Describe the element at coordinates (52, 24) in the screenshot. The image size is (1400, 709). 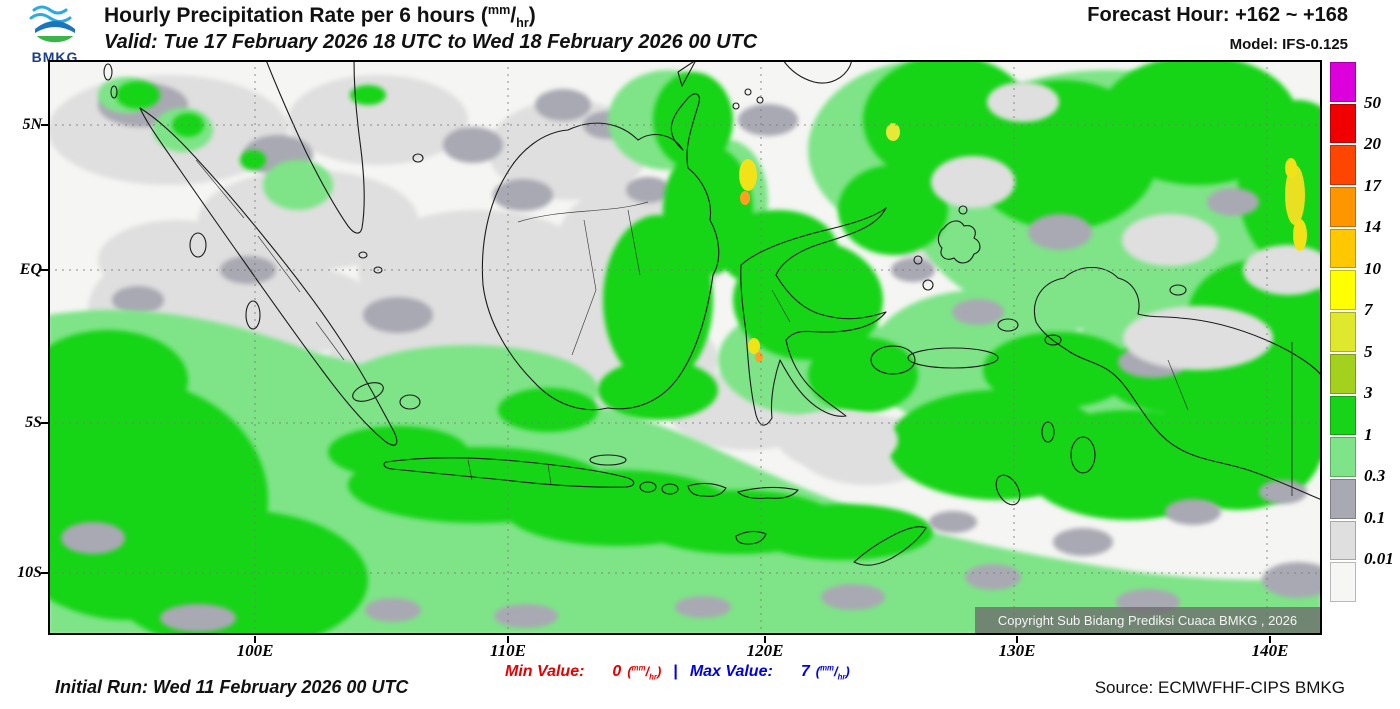
I see `bmkg-logo-icon` at that location.